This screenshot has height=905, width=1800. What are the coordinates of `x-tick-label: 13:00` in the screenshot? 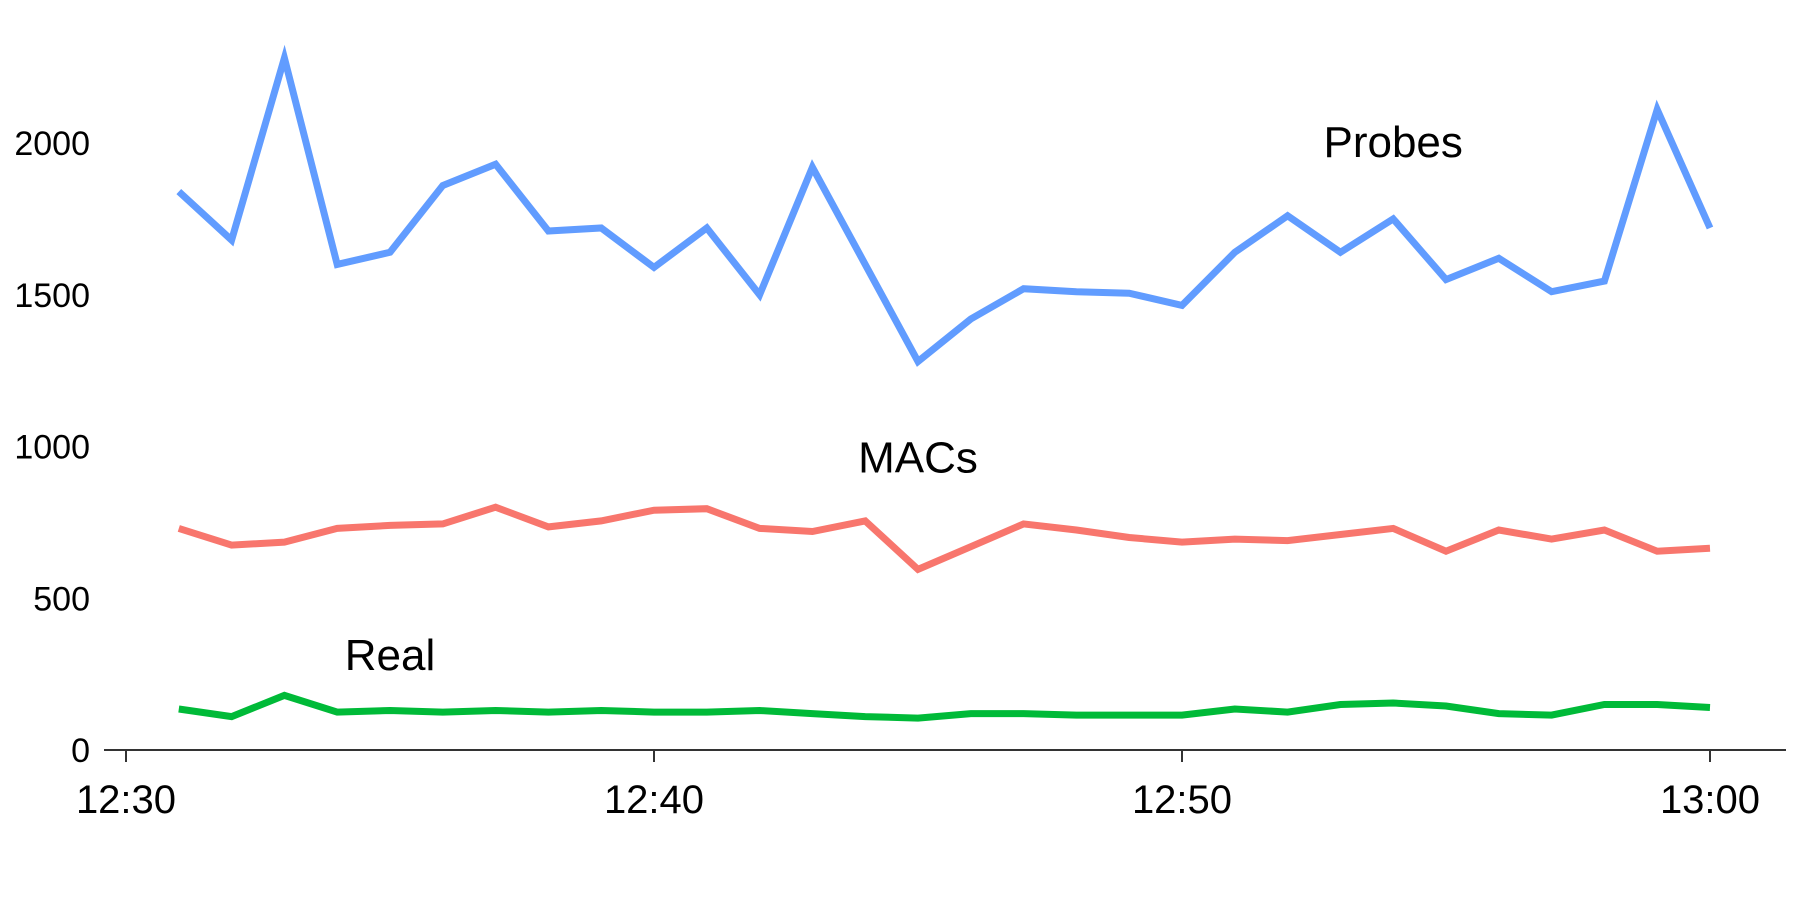 It's located at (1710, 800).